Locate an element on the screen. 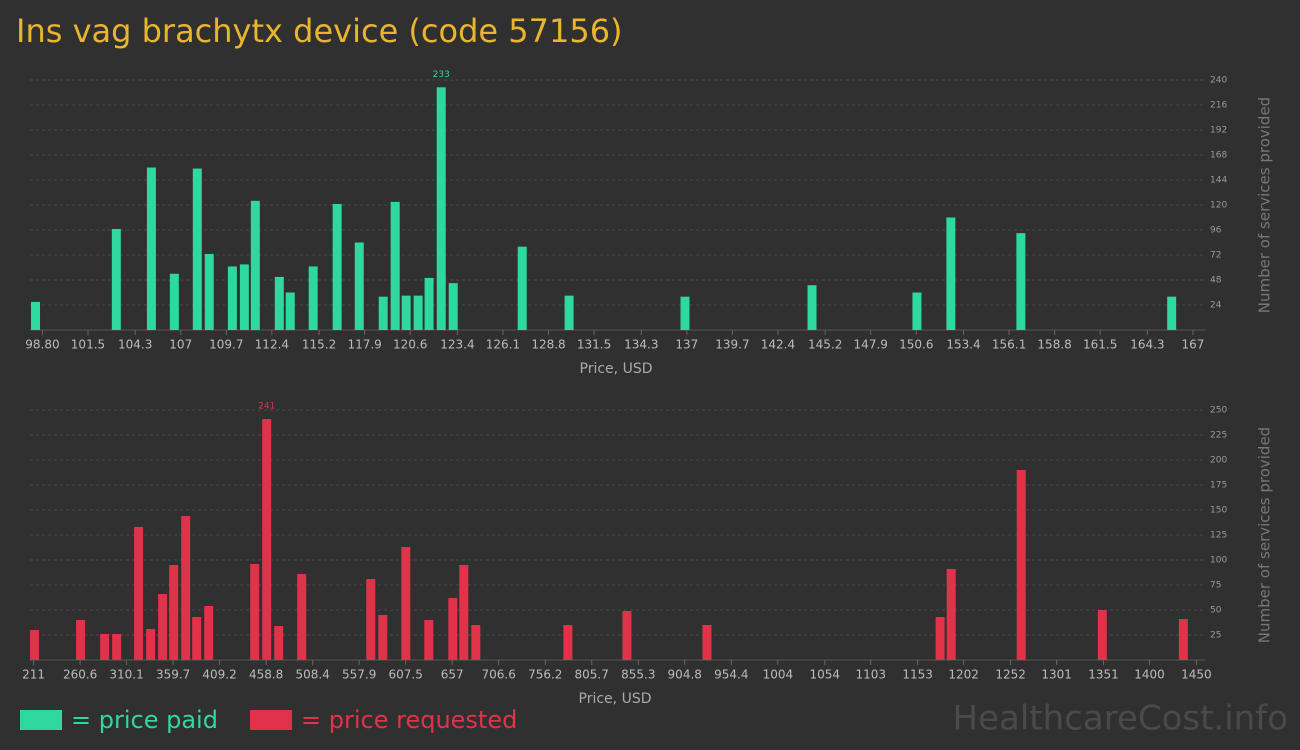 Image resolution: width=1300 pixels, height=750 pixels. x-tick-label: 150.6 is located at coordinates (916, 345).